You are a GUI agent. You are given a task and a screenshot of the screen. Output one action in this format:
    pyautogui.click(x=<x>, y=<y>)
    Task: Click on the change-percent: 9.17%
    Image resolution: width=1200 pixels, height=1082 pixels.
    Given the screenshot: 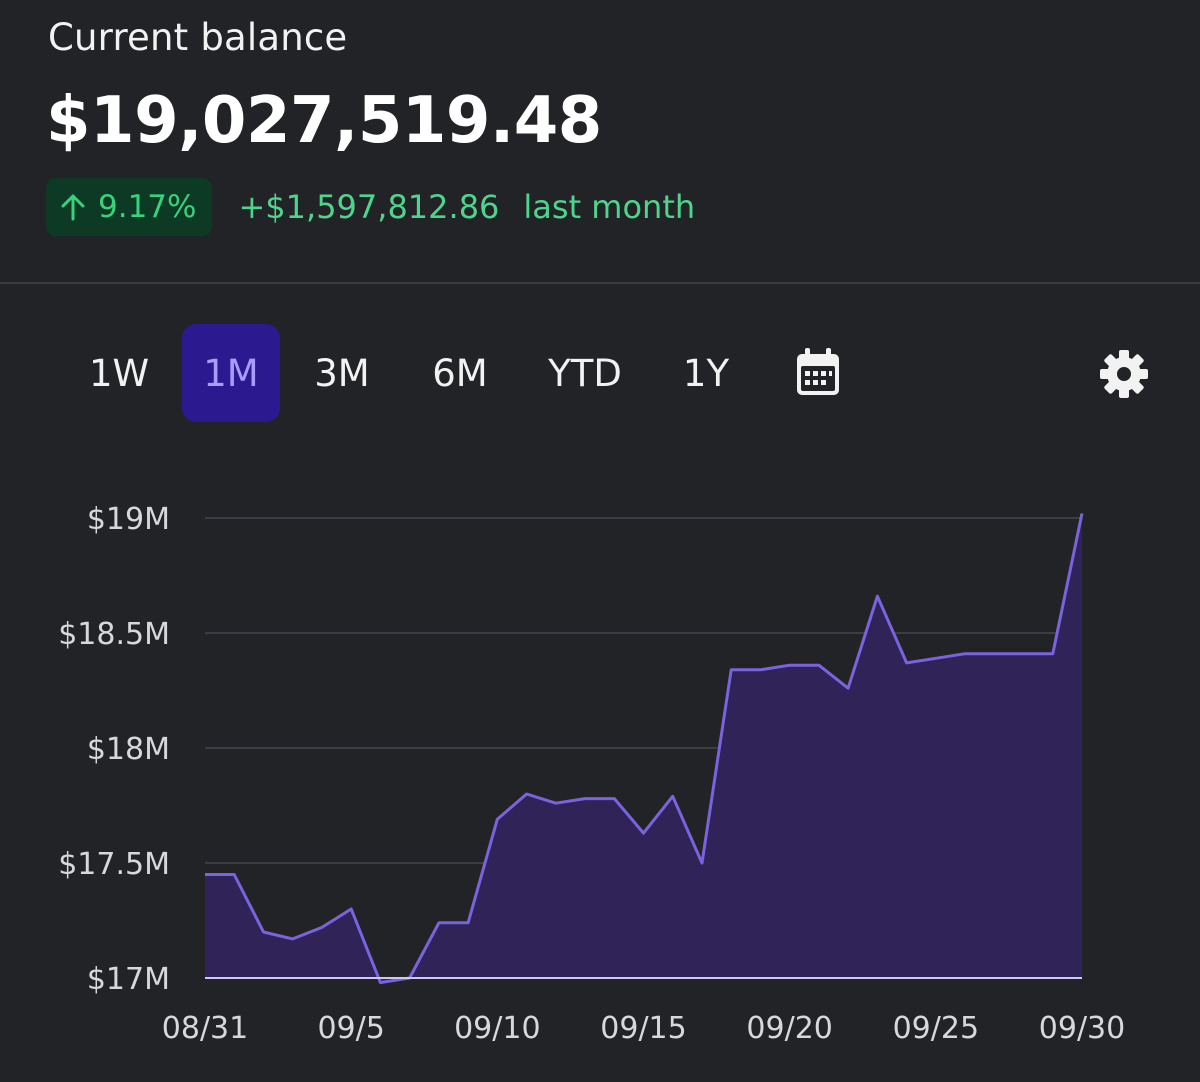 What is the action you would take?
    pyautogui.click(x=147, y=207)
    